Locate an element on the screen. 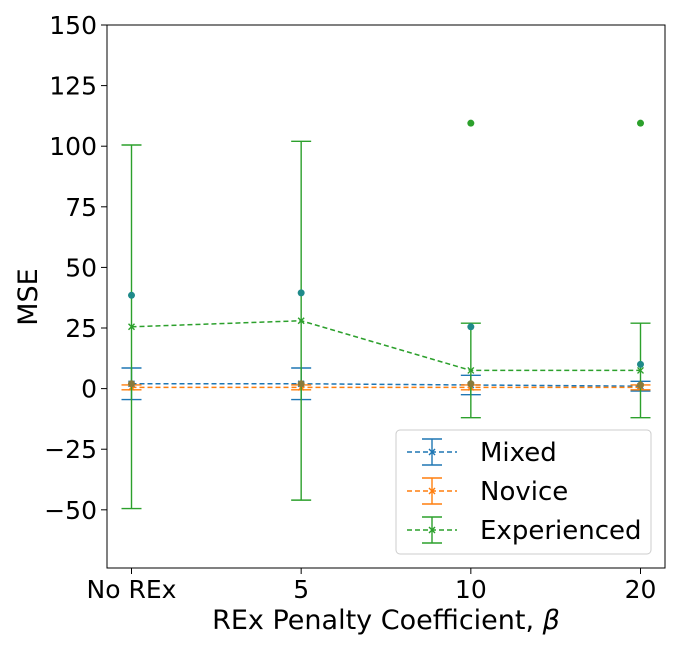 The height and width of the screenshot is (649, 678). x-axis: No REx 5 10 20 is located at coordinates (372, 586).